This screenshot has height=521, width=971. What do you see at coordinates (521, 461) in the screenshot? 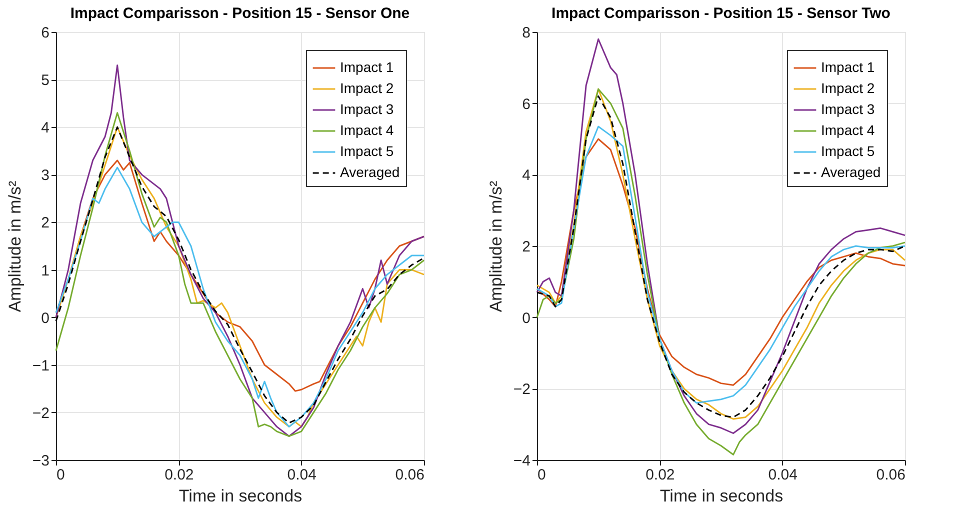
I see `y-tick-label: −4` at bounding box center [521, 461].